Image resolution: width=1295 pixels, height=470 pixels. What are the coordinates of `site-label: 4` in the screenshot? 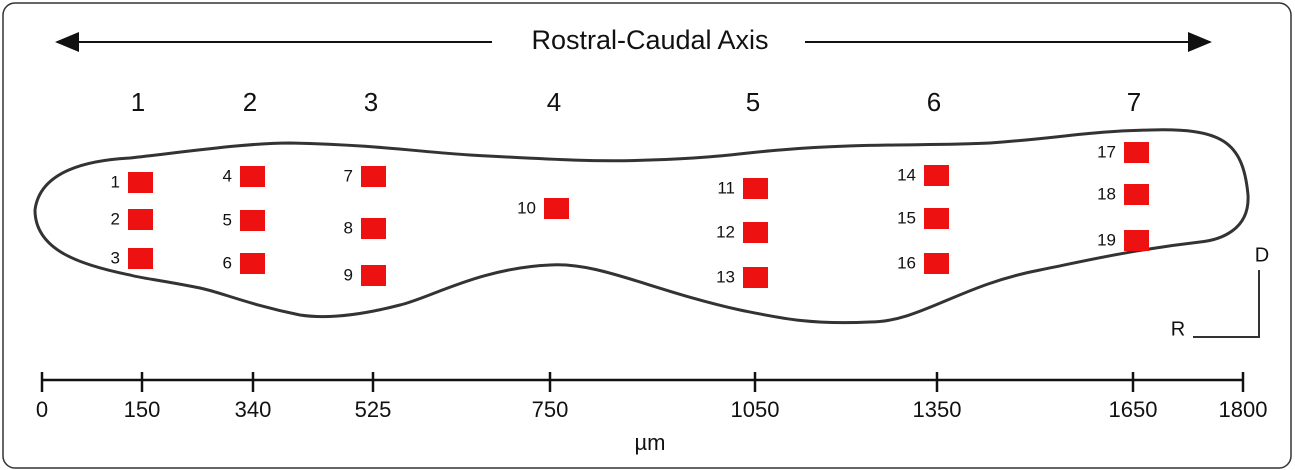 It's located at (227, 175).